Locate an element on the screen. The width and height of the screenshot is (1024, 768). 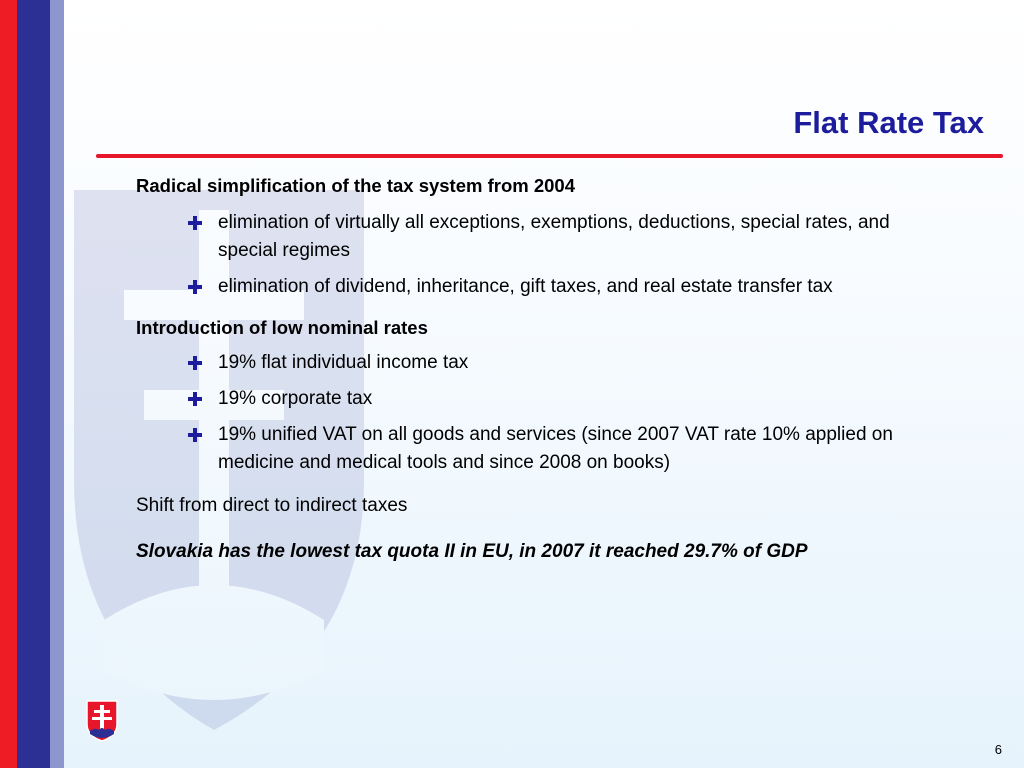
page-number: 6 is located at coordinates (998, 749).